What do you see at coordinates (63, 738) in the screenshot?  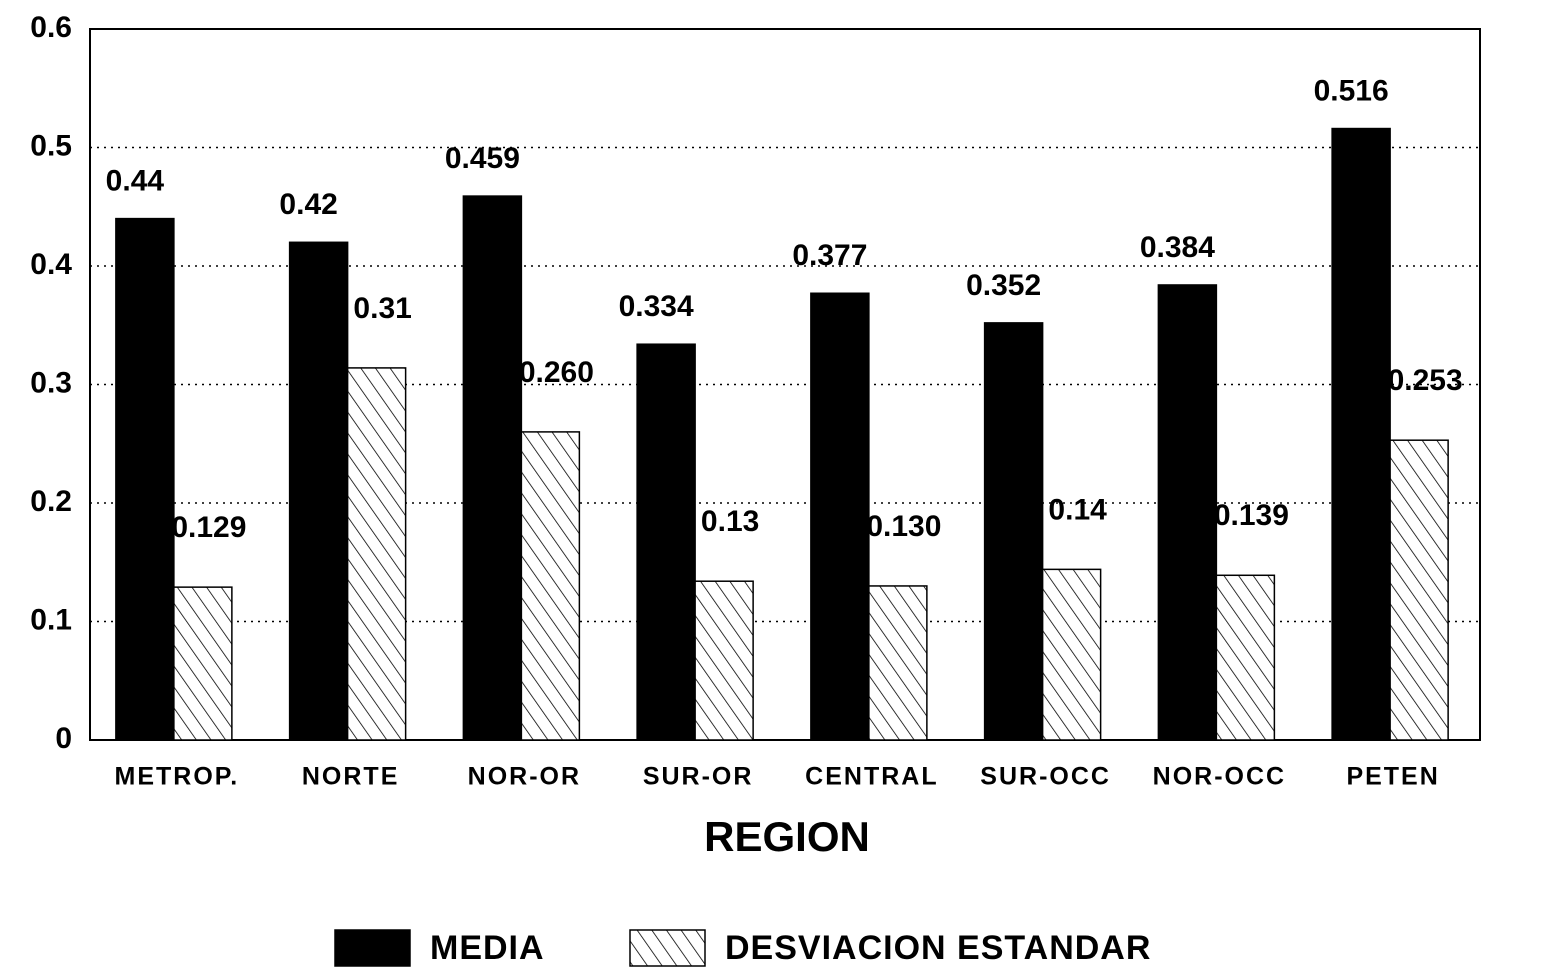 I see `y-tick-label: 0` at bounding box center [63, 738].